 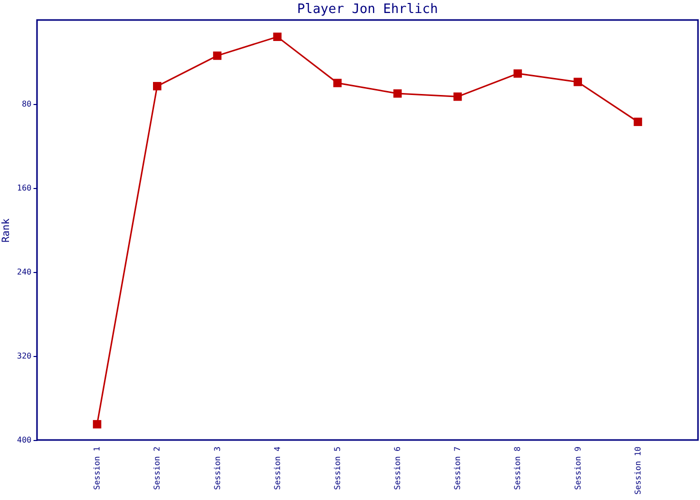 I want to click on x-tick-label: Session 10, so click(x=637, y=470).